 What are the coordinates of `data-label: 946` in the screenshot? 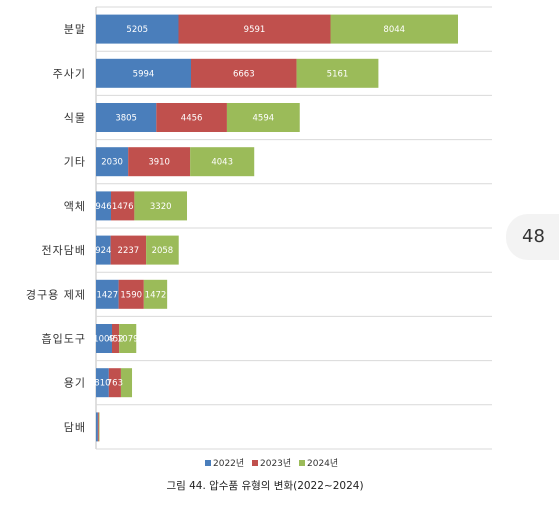 It's located at (103, 207).